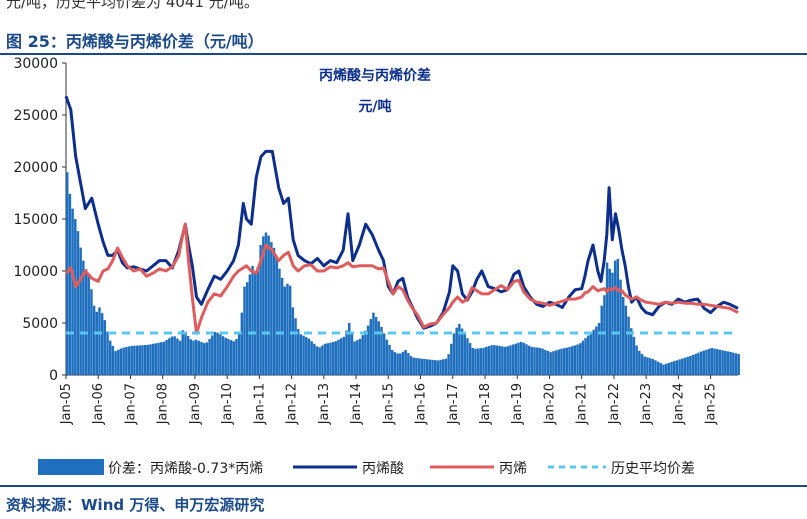  I want to click on x-tick-label: Jan-10, so click(227, 404).